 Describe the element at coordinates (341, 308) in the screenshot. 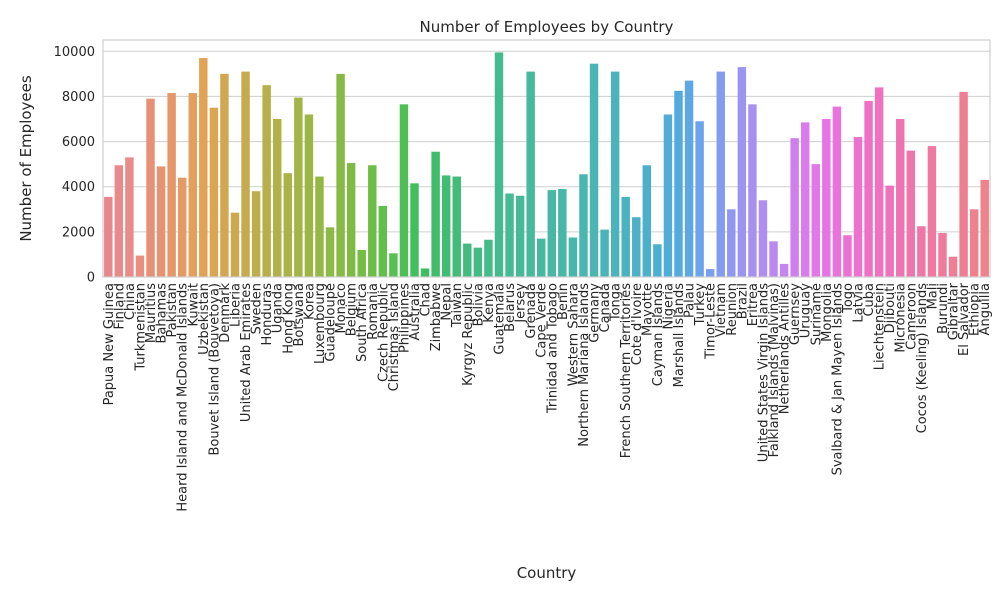

I see `x-tick-label: Monaco` at that location.